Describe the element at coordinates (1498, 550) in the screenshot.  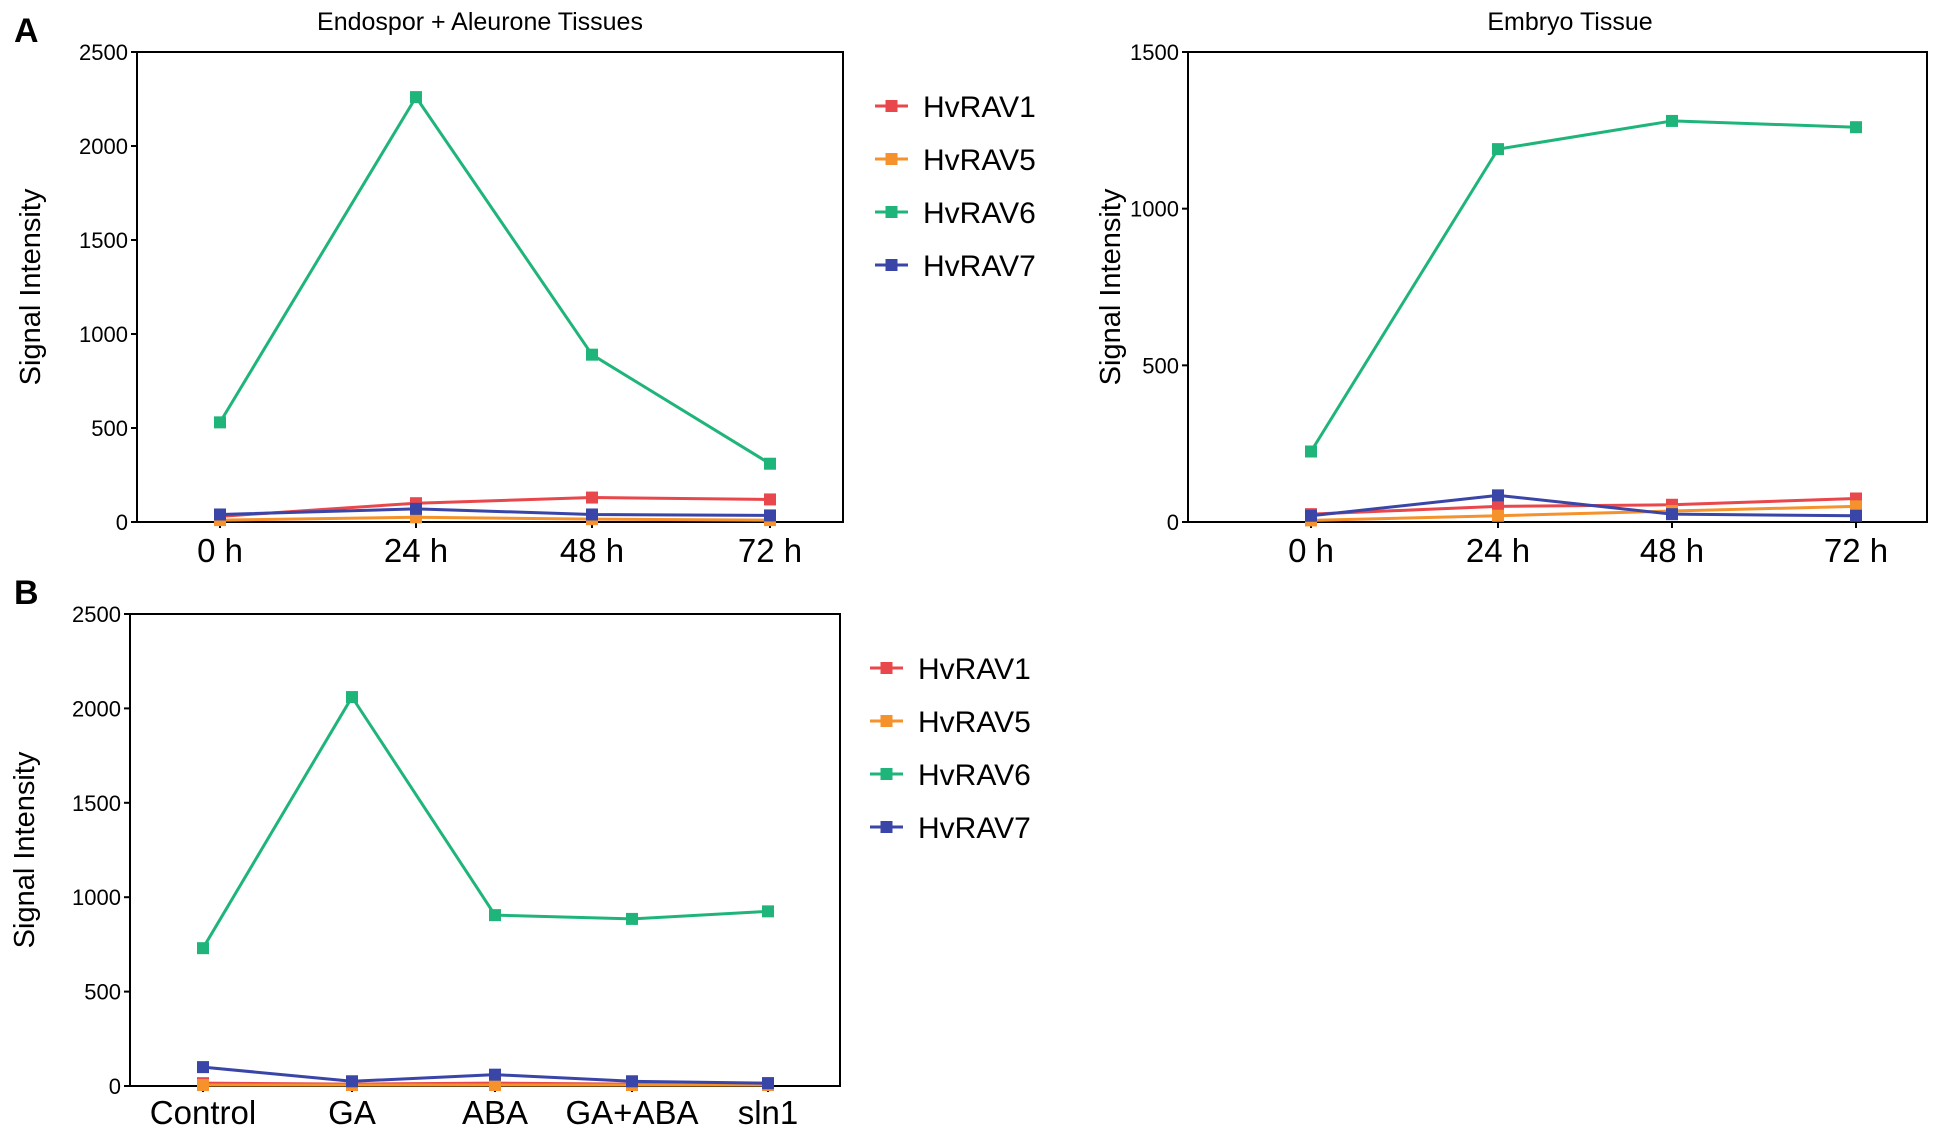
I see `x-tick-label: 24 h` at that location.